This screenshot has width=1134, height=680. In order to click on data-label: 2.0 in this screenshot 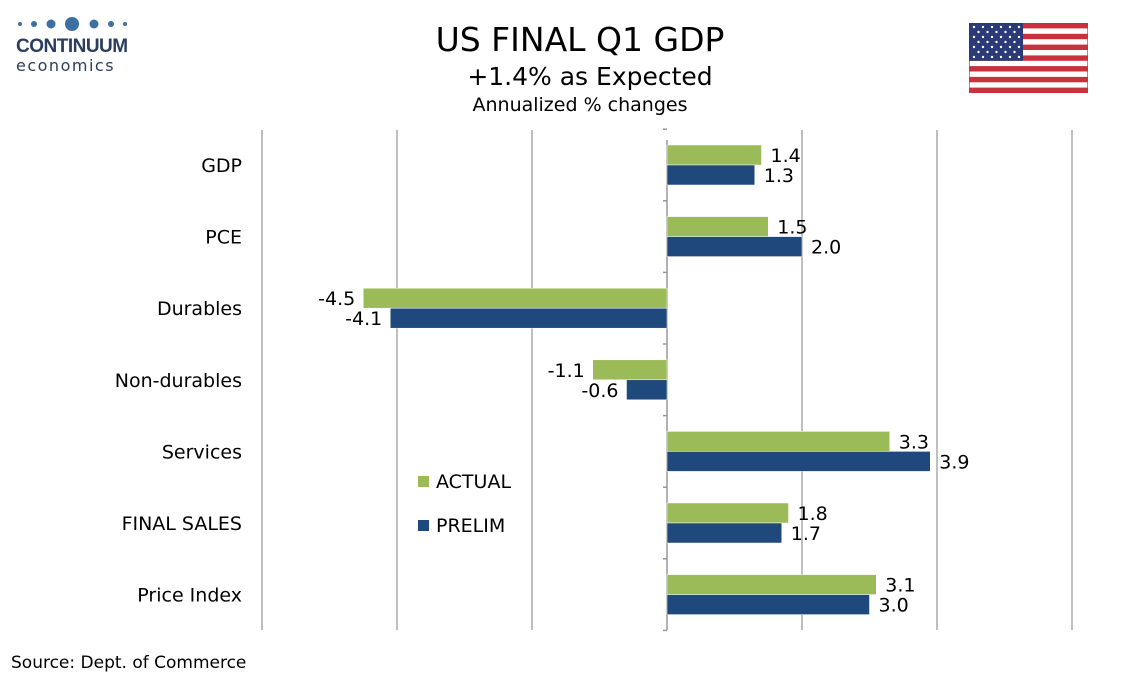, I will do `click(826, 248)`.